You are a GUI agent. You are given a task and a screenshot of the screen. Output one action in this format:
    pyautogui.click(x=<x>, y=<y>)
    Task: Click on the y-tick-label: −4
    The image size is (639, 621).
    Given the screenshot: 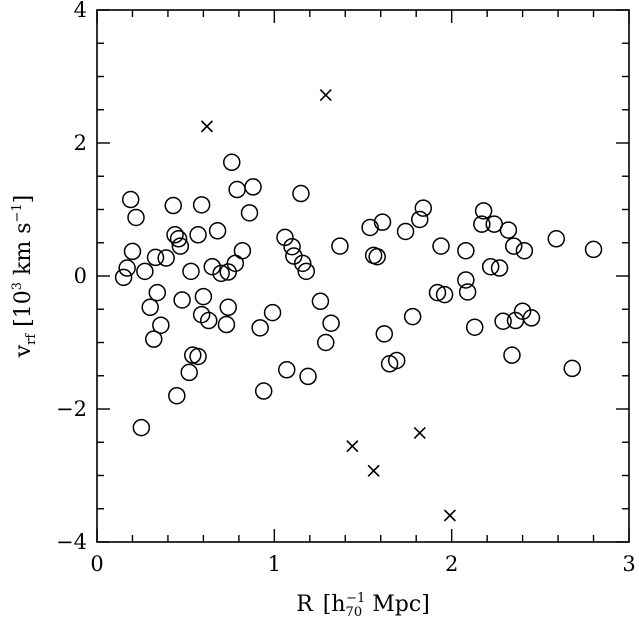 What is the action you would take?
    pyautogui.click(x=71, y=542)
    